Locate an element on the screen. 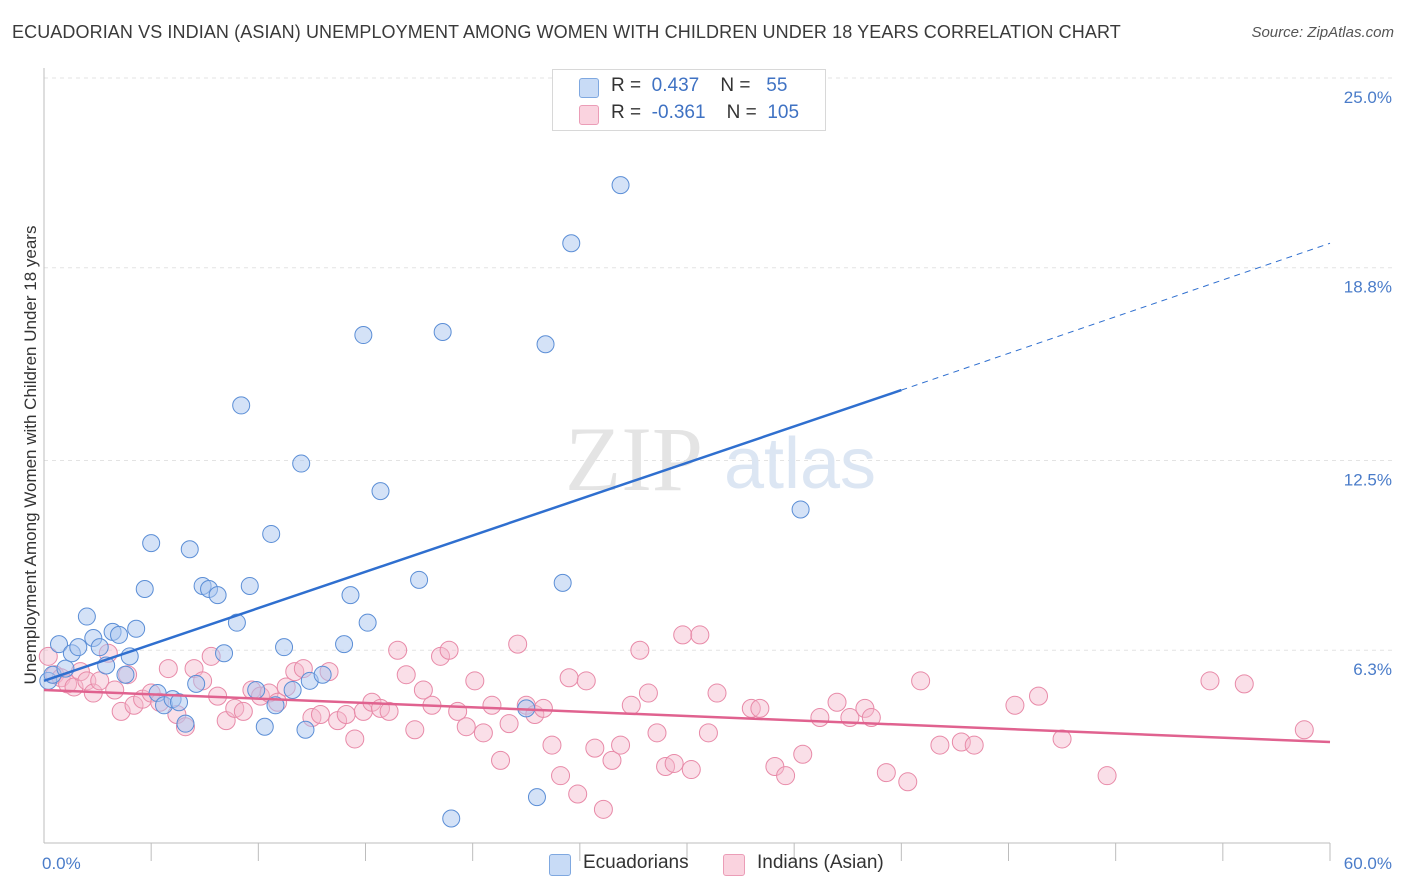 This screenshot has height=892, width=1406. correlation-legend: R = 0.437 N = 55 R = -0.361 N = 105 is located at coordinates (689, 100).